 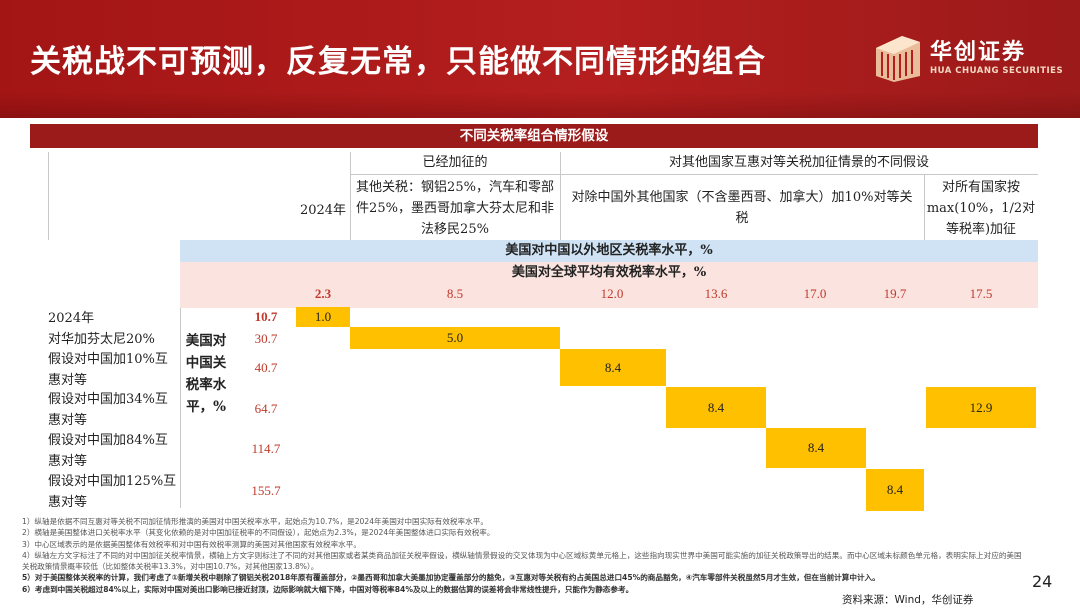 What do you see at coordinates (266, 408) in the screenshot?
I see `china-rate: 64.7` at bounding box center [266, 408].